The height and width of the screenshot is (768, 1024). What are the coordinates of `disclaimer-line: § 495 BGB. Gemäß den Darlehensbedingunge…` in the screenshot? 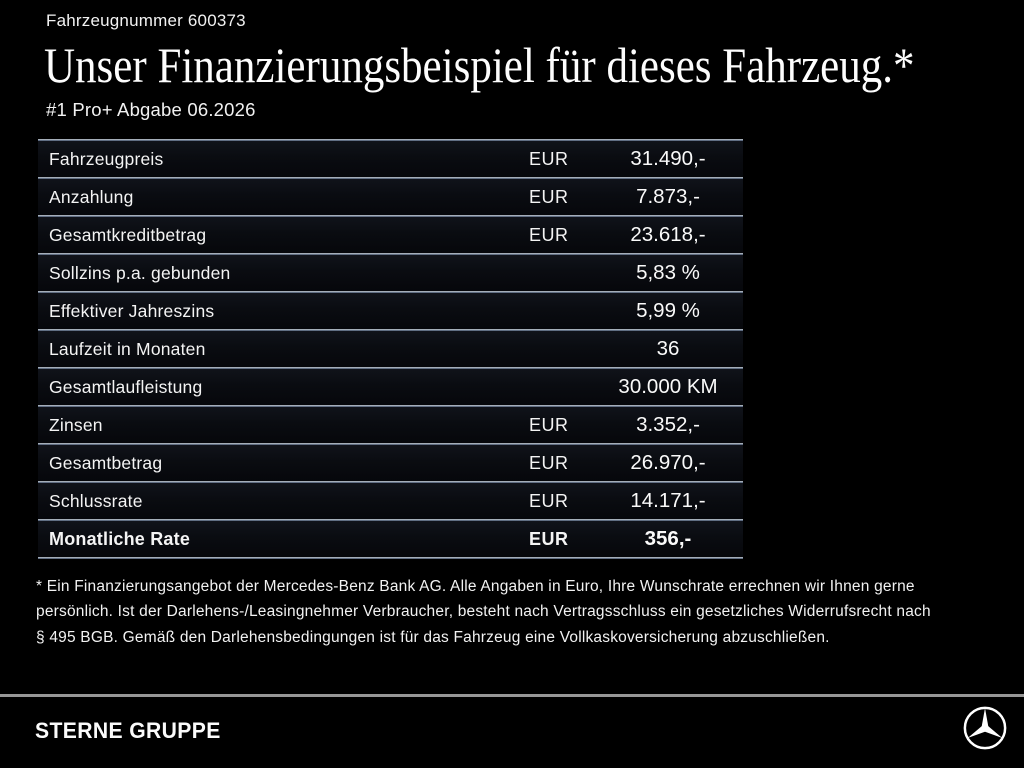 It's located at (433, 637).